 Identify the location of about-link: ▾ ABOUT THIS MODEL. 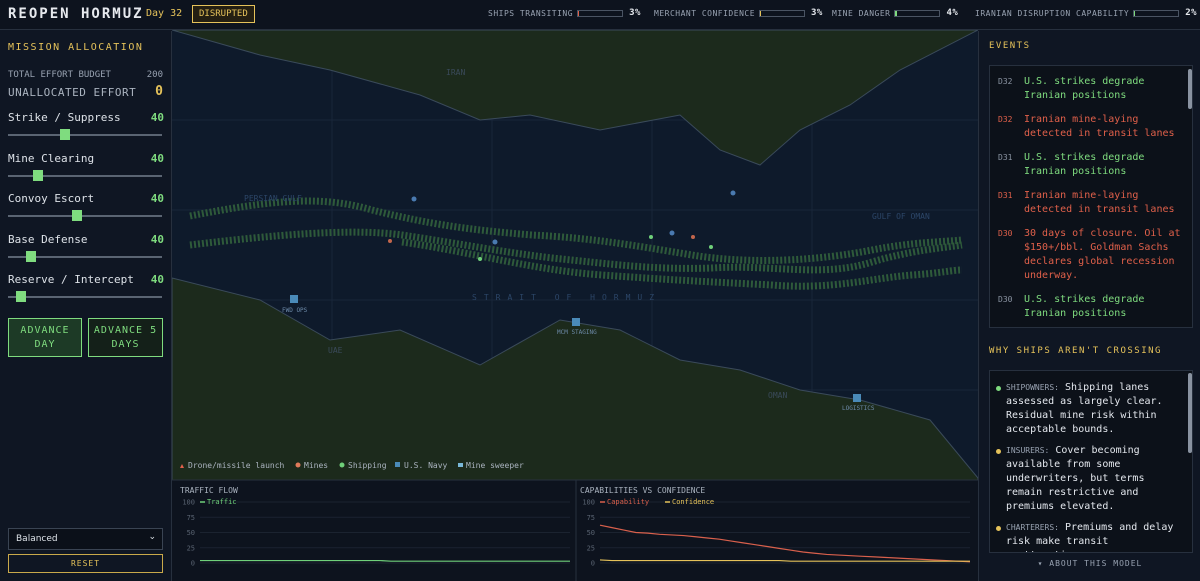
(1090, 563).